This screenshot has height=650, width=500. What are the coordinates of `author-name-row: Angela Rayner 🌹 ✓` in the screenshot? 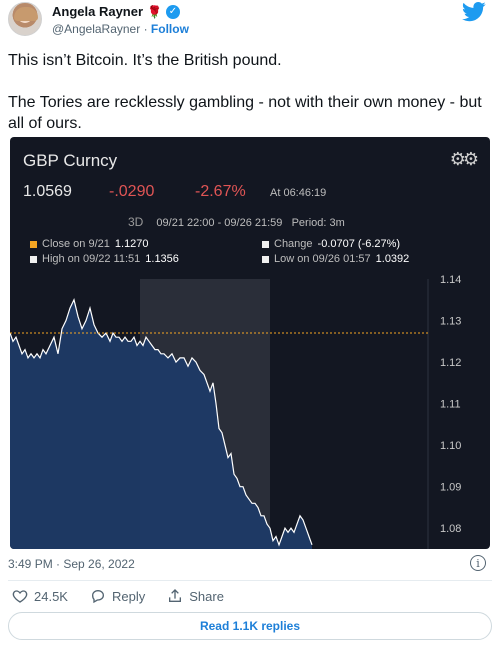 It's located at (116, 11).